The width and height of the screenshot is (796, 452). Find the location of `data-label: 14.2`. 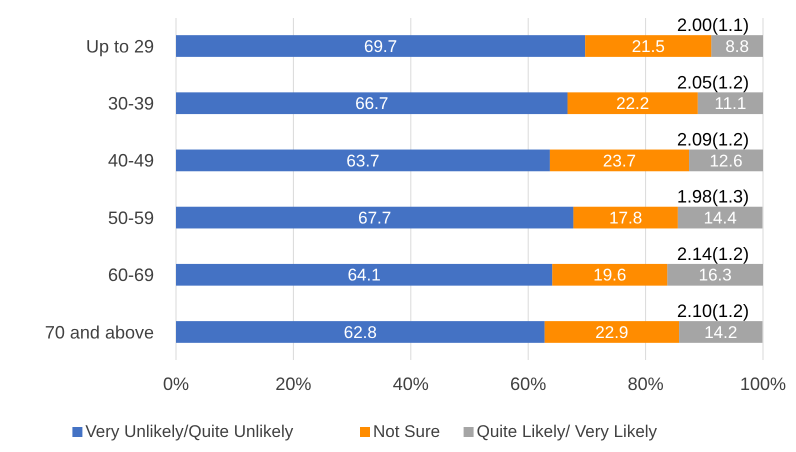

data-label: 14.2 is located at coordinates (721, 332).